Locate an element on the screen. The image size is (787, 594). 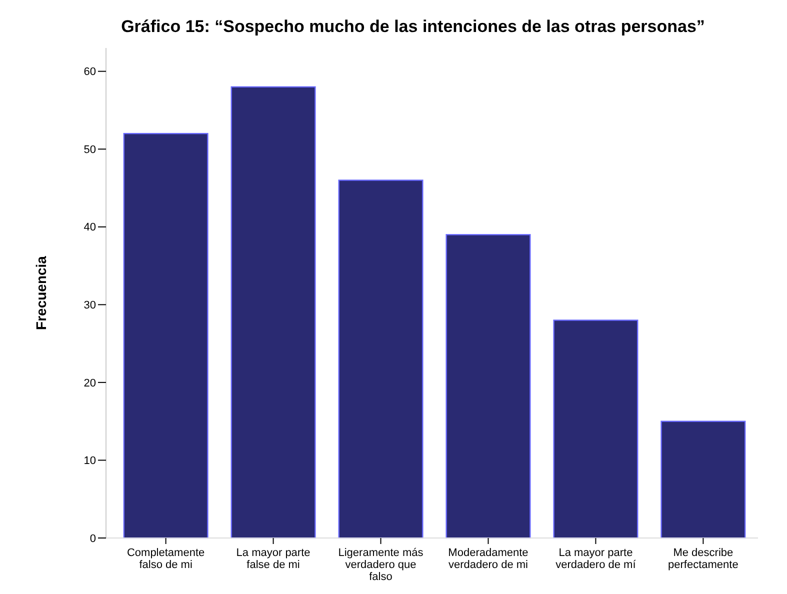
x-tick-label: Me describe perfectamente is located at coordinates (703, 559).